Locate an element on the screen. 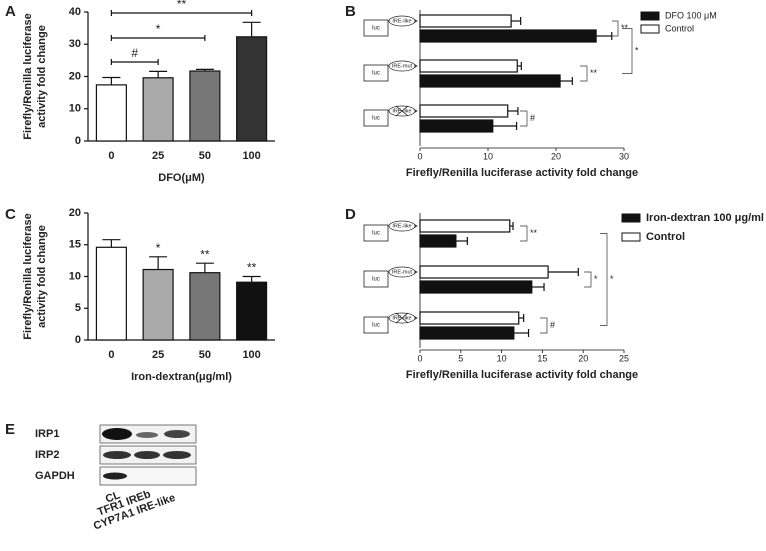  y-tick-label: 20 is located at coordinates (75, 76).